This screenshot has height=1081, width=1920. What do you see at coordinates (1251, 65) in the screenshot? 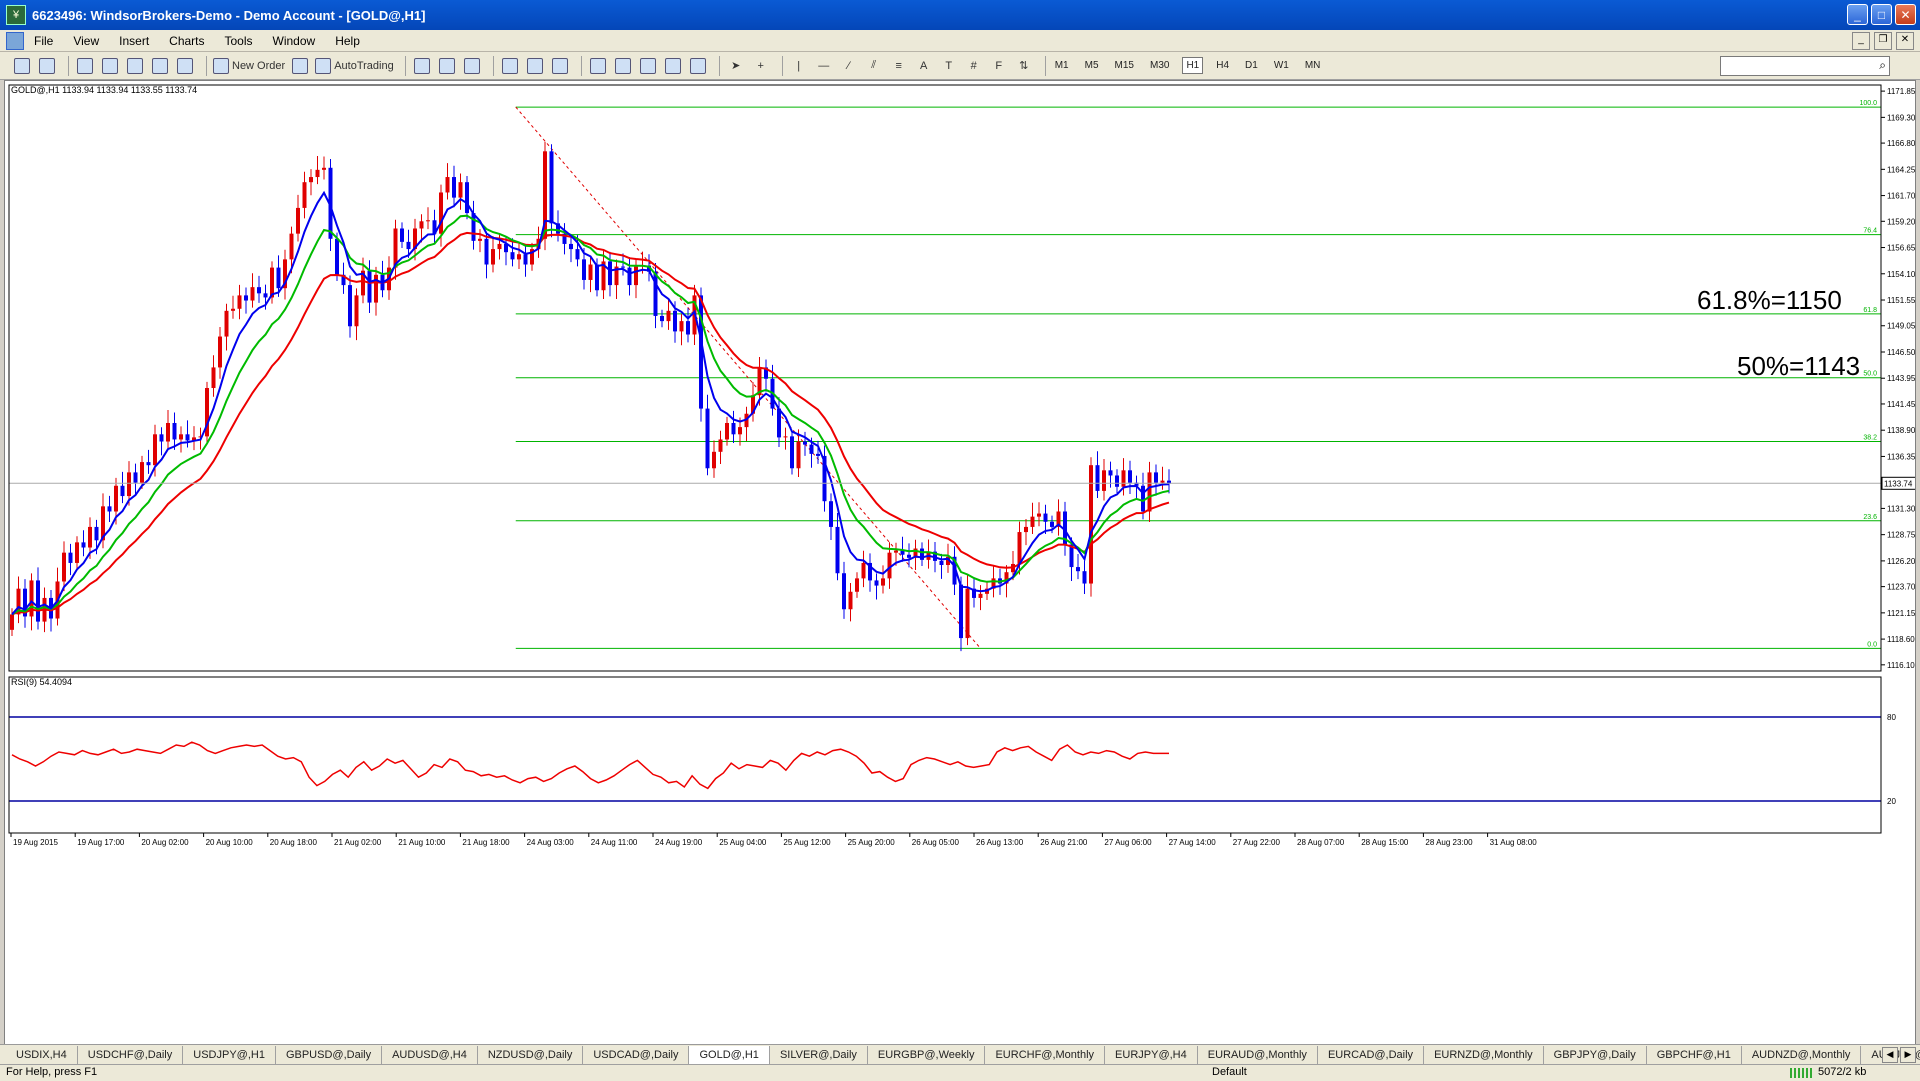
I see `timeframe-d1: D1` at bounding box center [1251, 65].